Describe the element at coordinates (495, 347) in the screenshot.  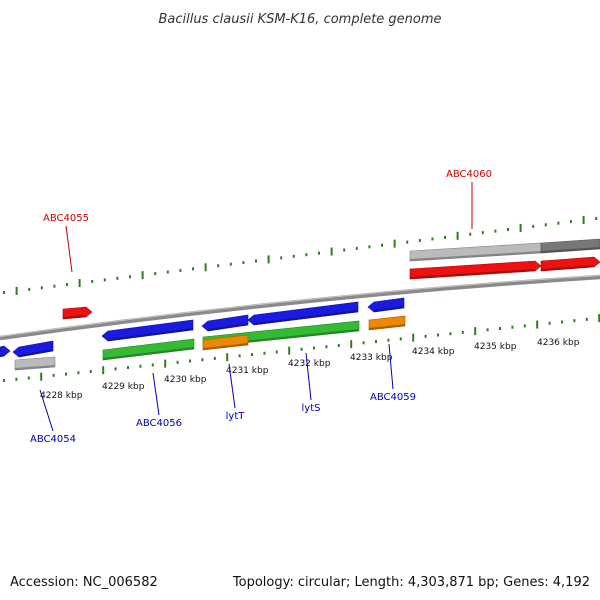
I see `tick-label: 4235 kbp` at that location.